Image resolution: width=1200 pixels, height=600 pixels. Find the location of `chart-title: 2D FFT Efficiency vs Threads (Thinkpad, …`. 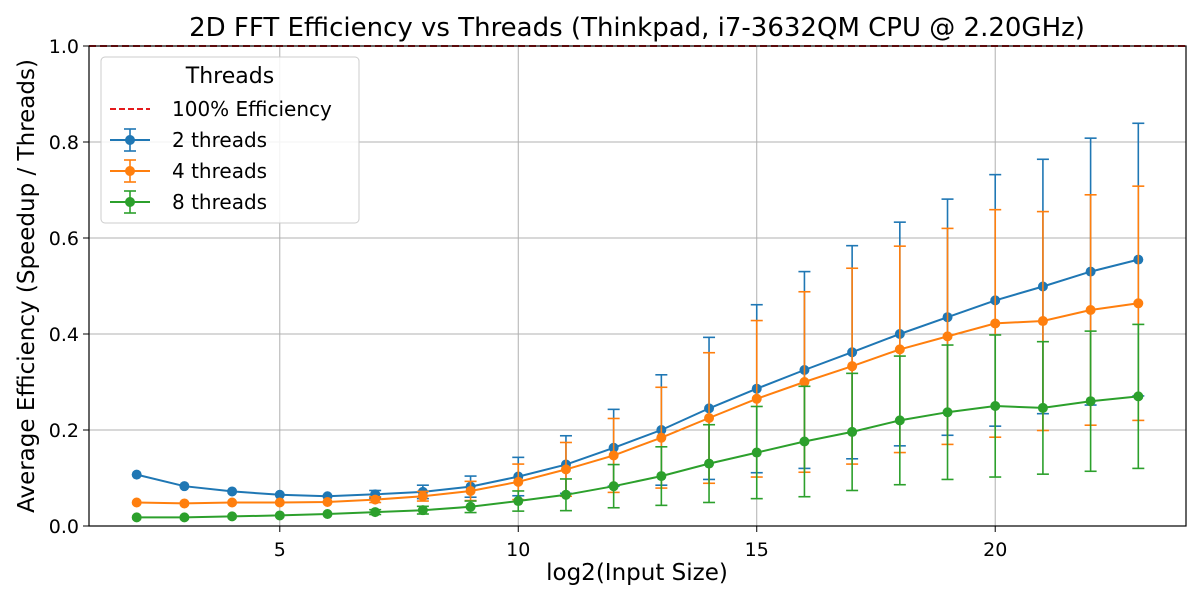

chart-title: 2D FFT Efficiency vs Threads (Thinkpad, … is located at coordinates (637, 28).